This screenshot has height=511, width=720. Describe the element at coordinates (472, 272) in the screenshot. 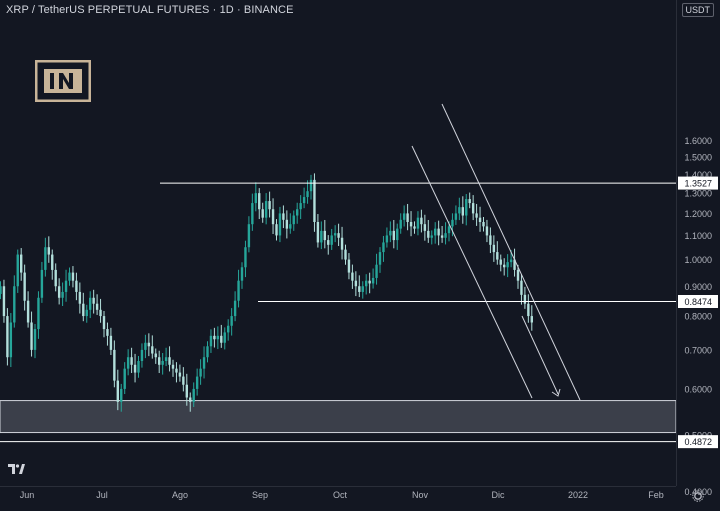

I see `trend-channel-lower` at that location.